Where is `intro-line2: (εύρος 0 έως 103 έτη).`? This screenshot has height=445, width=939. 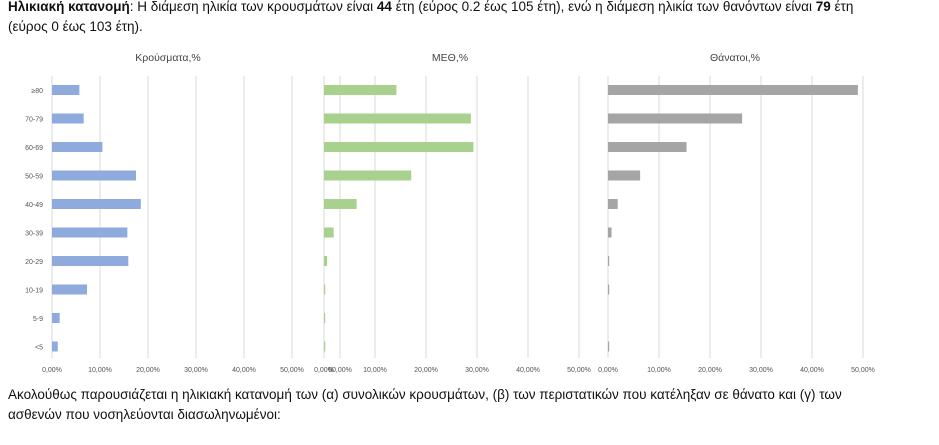
intro-line2: (εύρος 0 έως 103 έτη). is located at coordinates (75, 26).